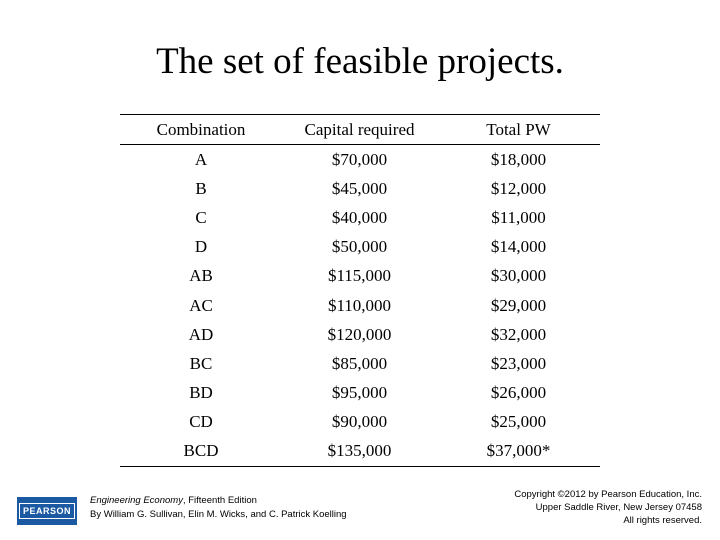  Describe the element at coordinates (518, 129) in the screenshot. I see `header-total-pw: Total PW` at that location.